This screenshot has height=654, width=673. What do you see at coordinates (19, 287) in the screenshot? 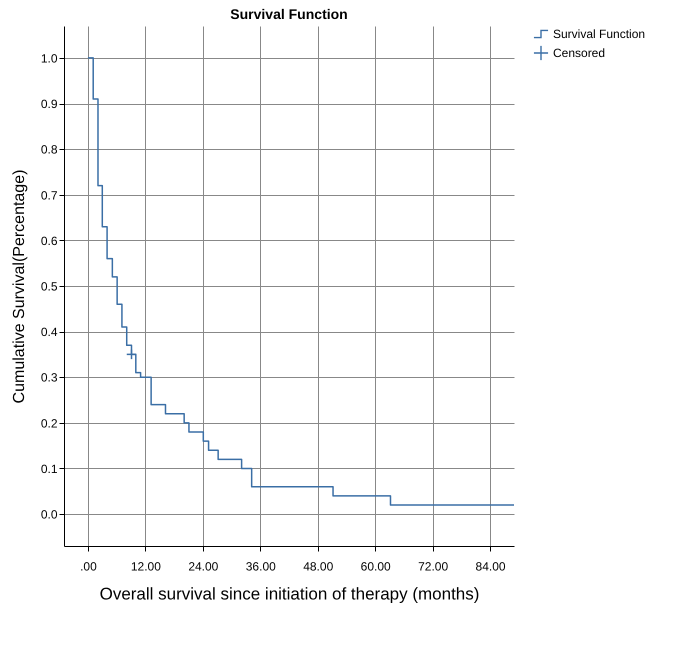
I see `y-axis-title: Cumulative Survival(Percentage)` at bounding box center [19, 287].